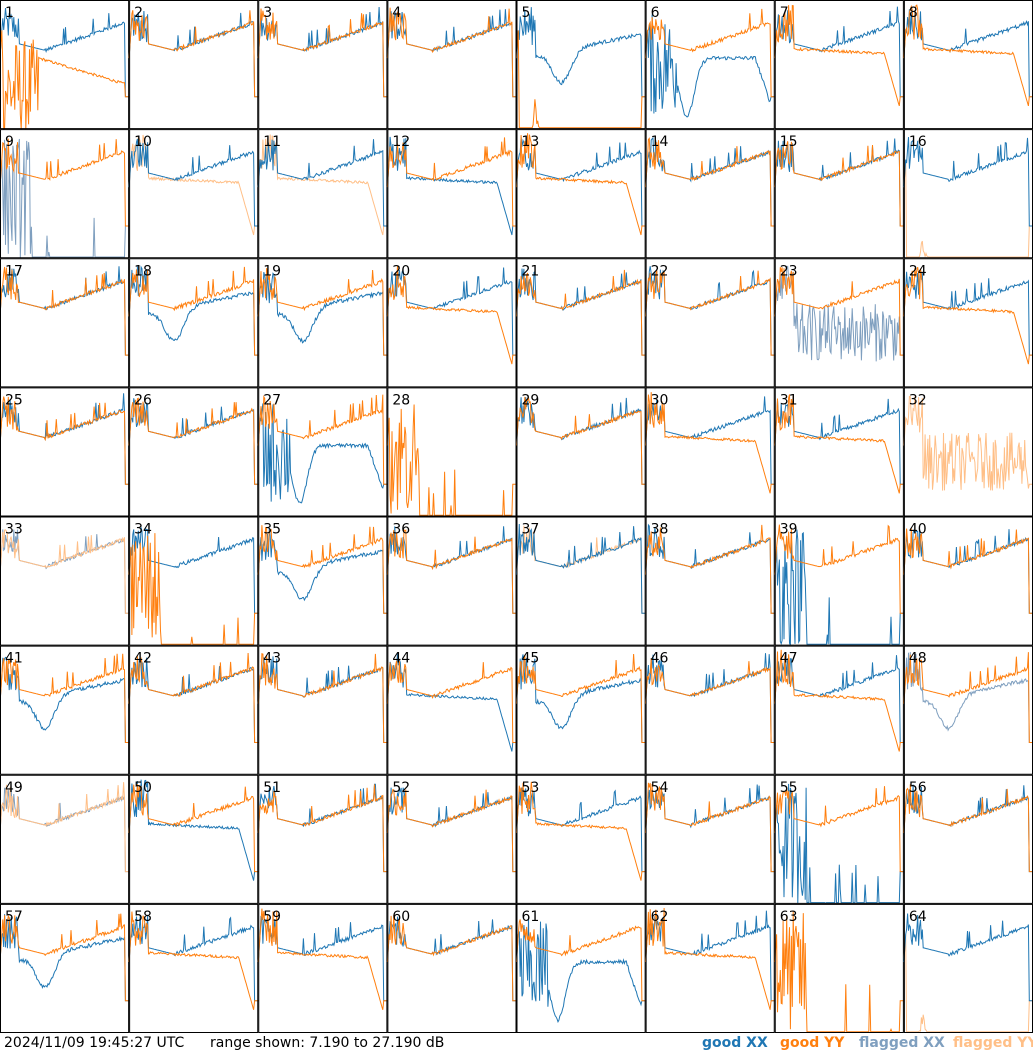  I want to click on panel-label: 41, so click(14, 659).